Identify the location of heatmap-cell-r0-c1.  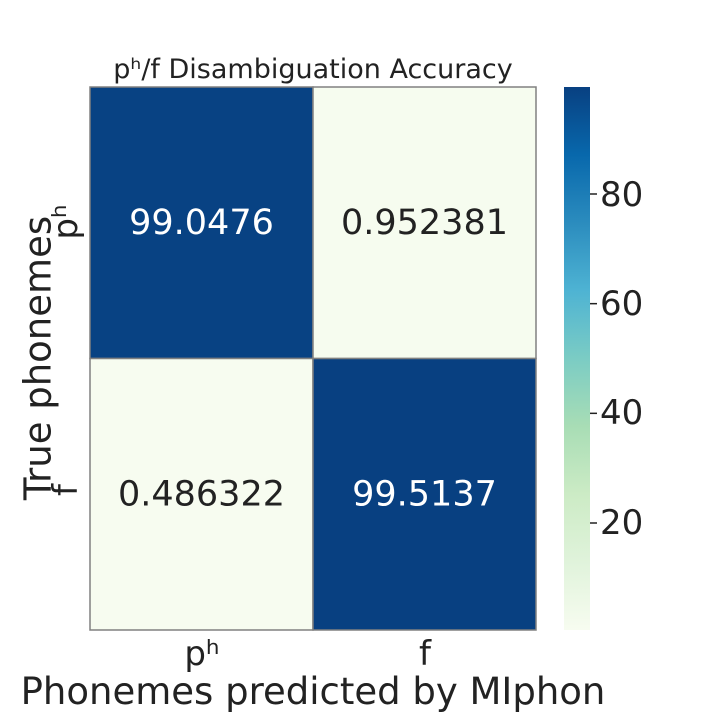
(424, 223).